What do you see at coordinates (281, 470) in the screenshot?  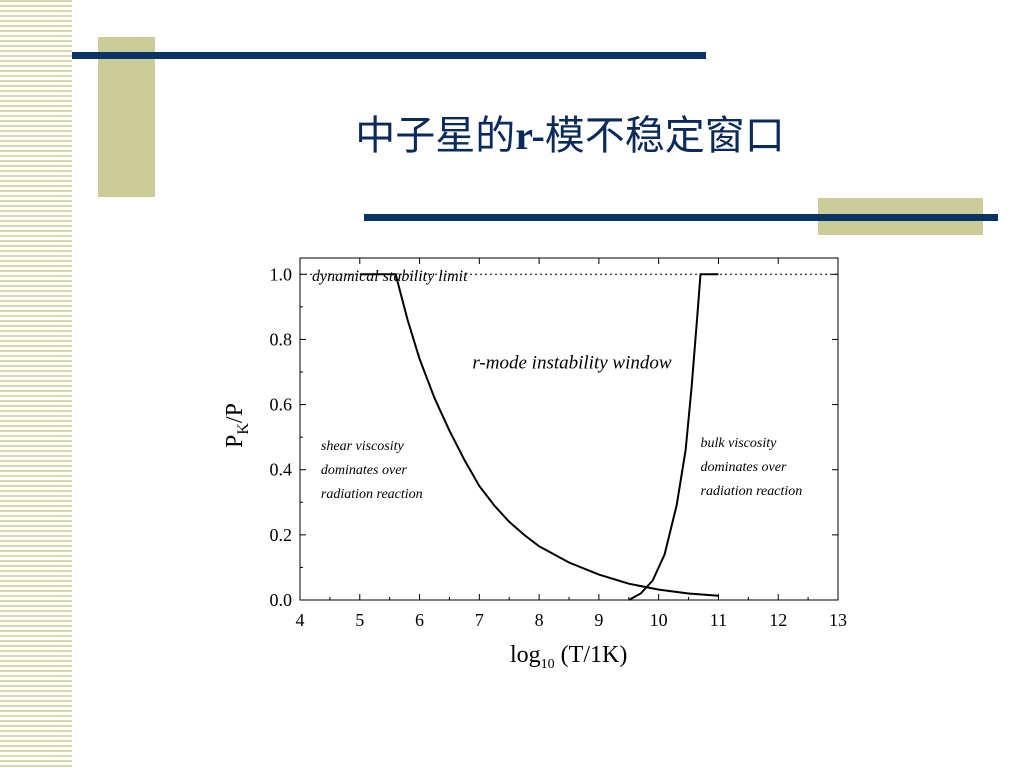 I see `y-tick-label: 0.4` at bounding box center [281, 470].